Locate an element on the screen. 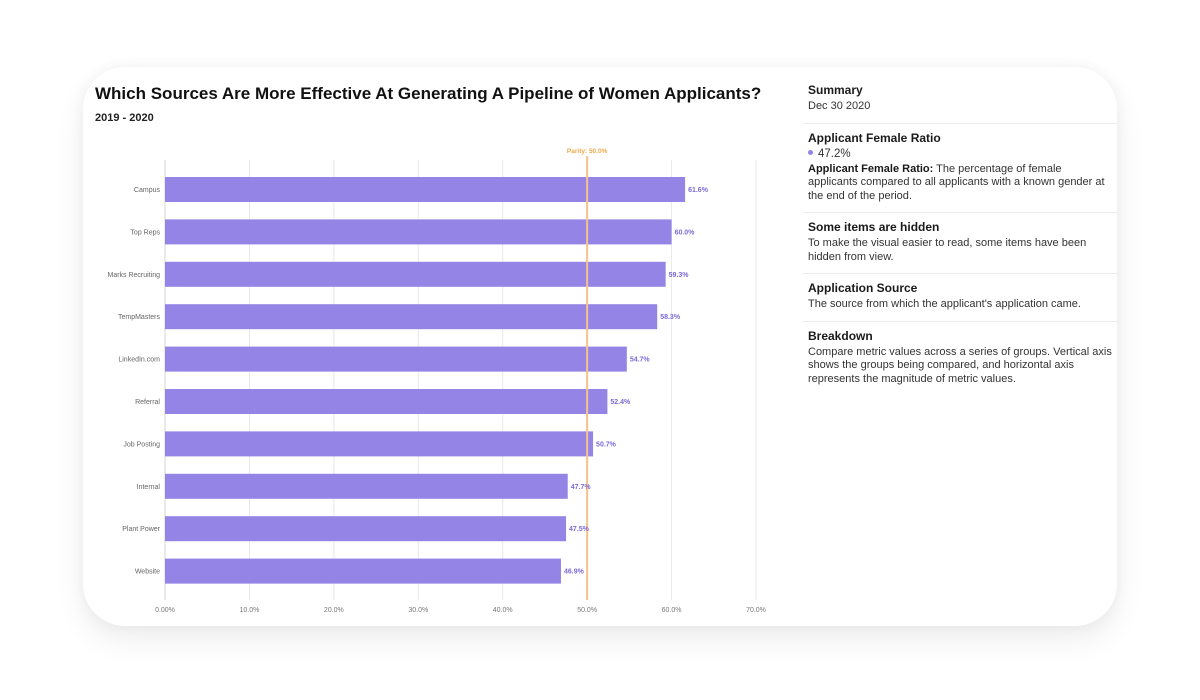 This screenshot has height=700, width=1200. x-tick-label: 50.0% is located at coordinates (587, 610).